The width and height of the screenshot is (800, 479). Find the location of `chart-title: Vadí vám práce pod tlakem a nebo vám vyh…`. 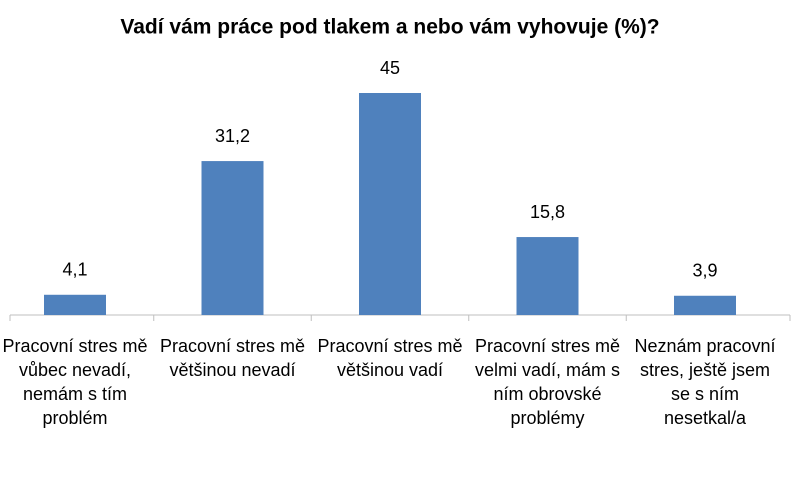

chart-title: Vadí vám práce pod tlakem a nebo vám vyh… is located at coordinates (389, 27).